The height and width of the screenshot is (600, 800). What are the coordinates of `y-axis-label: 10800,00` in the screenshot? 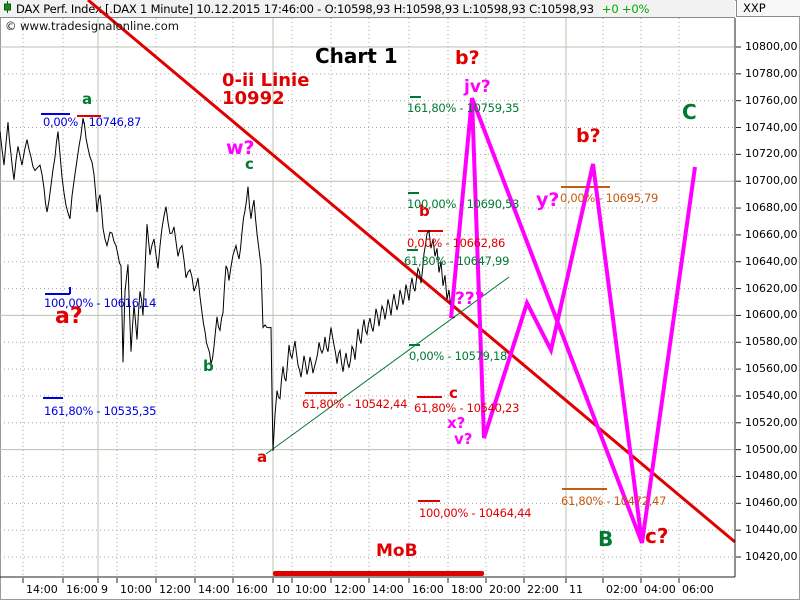 It's located at (771, 46).